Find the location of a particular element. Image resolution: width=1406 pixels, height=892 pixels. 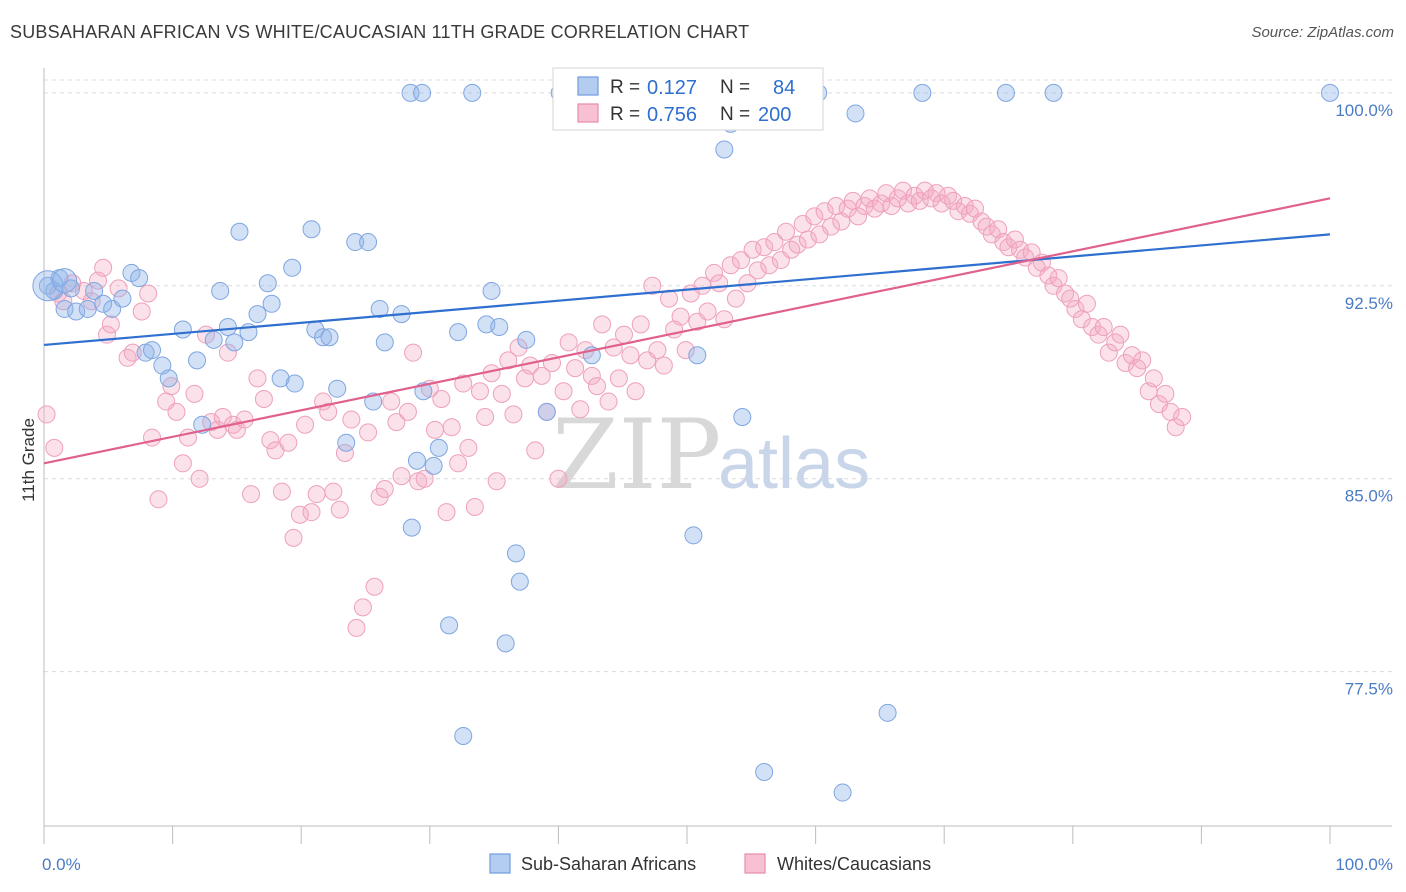

chart-source: Source: ZipAtlas.com is located at coordinates (1322, 32).